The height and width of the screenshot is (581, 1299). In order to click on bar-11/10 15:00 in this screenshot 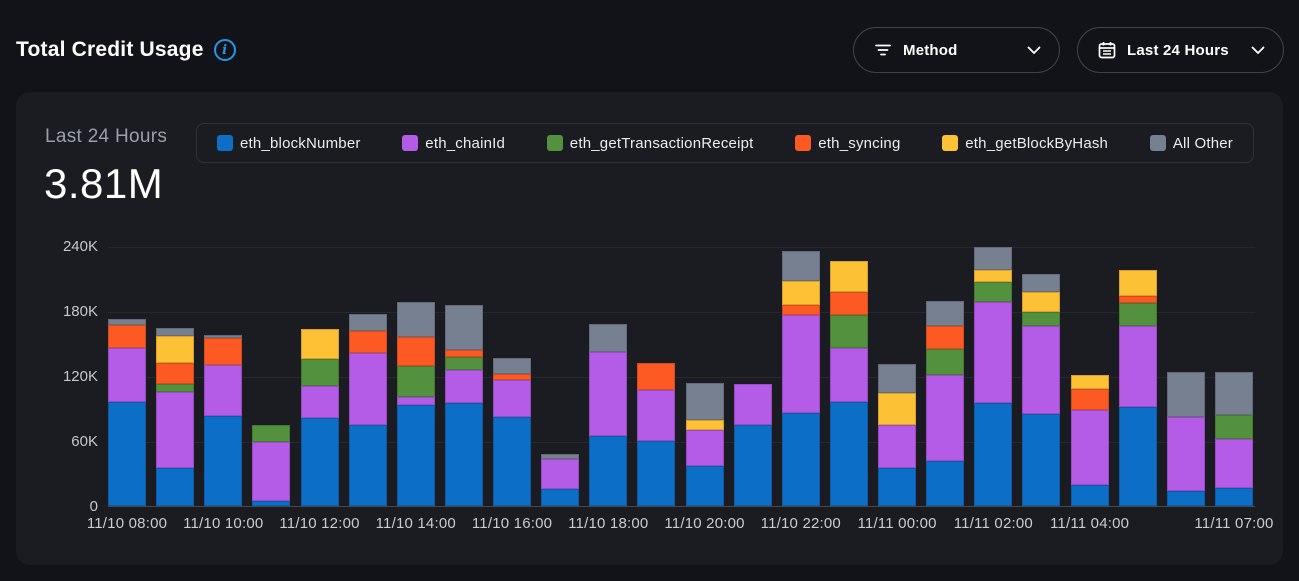, I will do `click(463, 405)`.